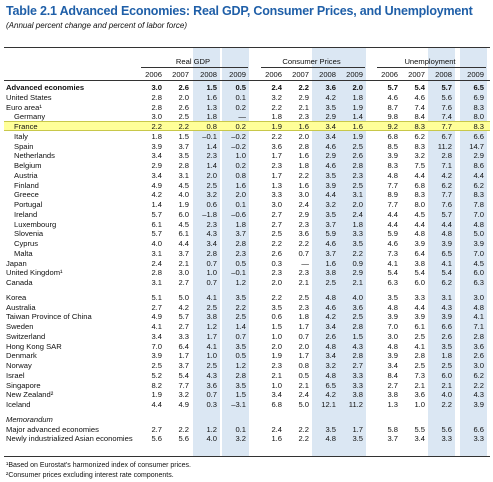 Image resolution: width=493 pixels, height=482 pixels. I want to click on row-name: Canada, so click(19, 282).